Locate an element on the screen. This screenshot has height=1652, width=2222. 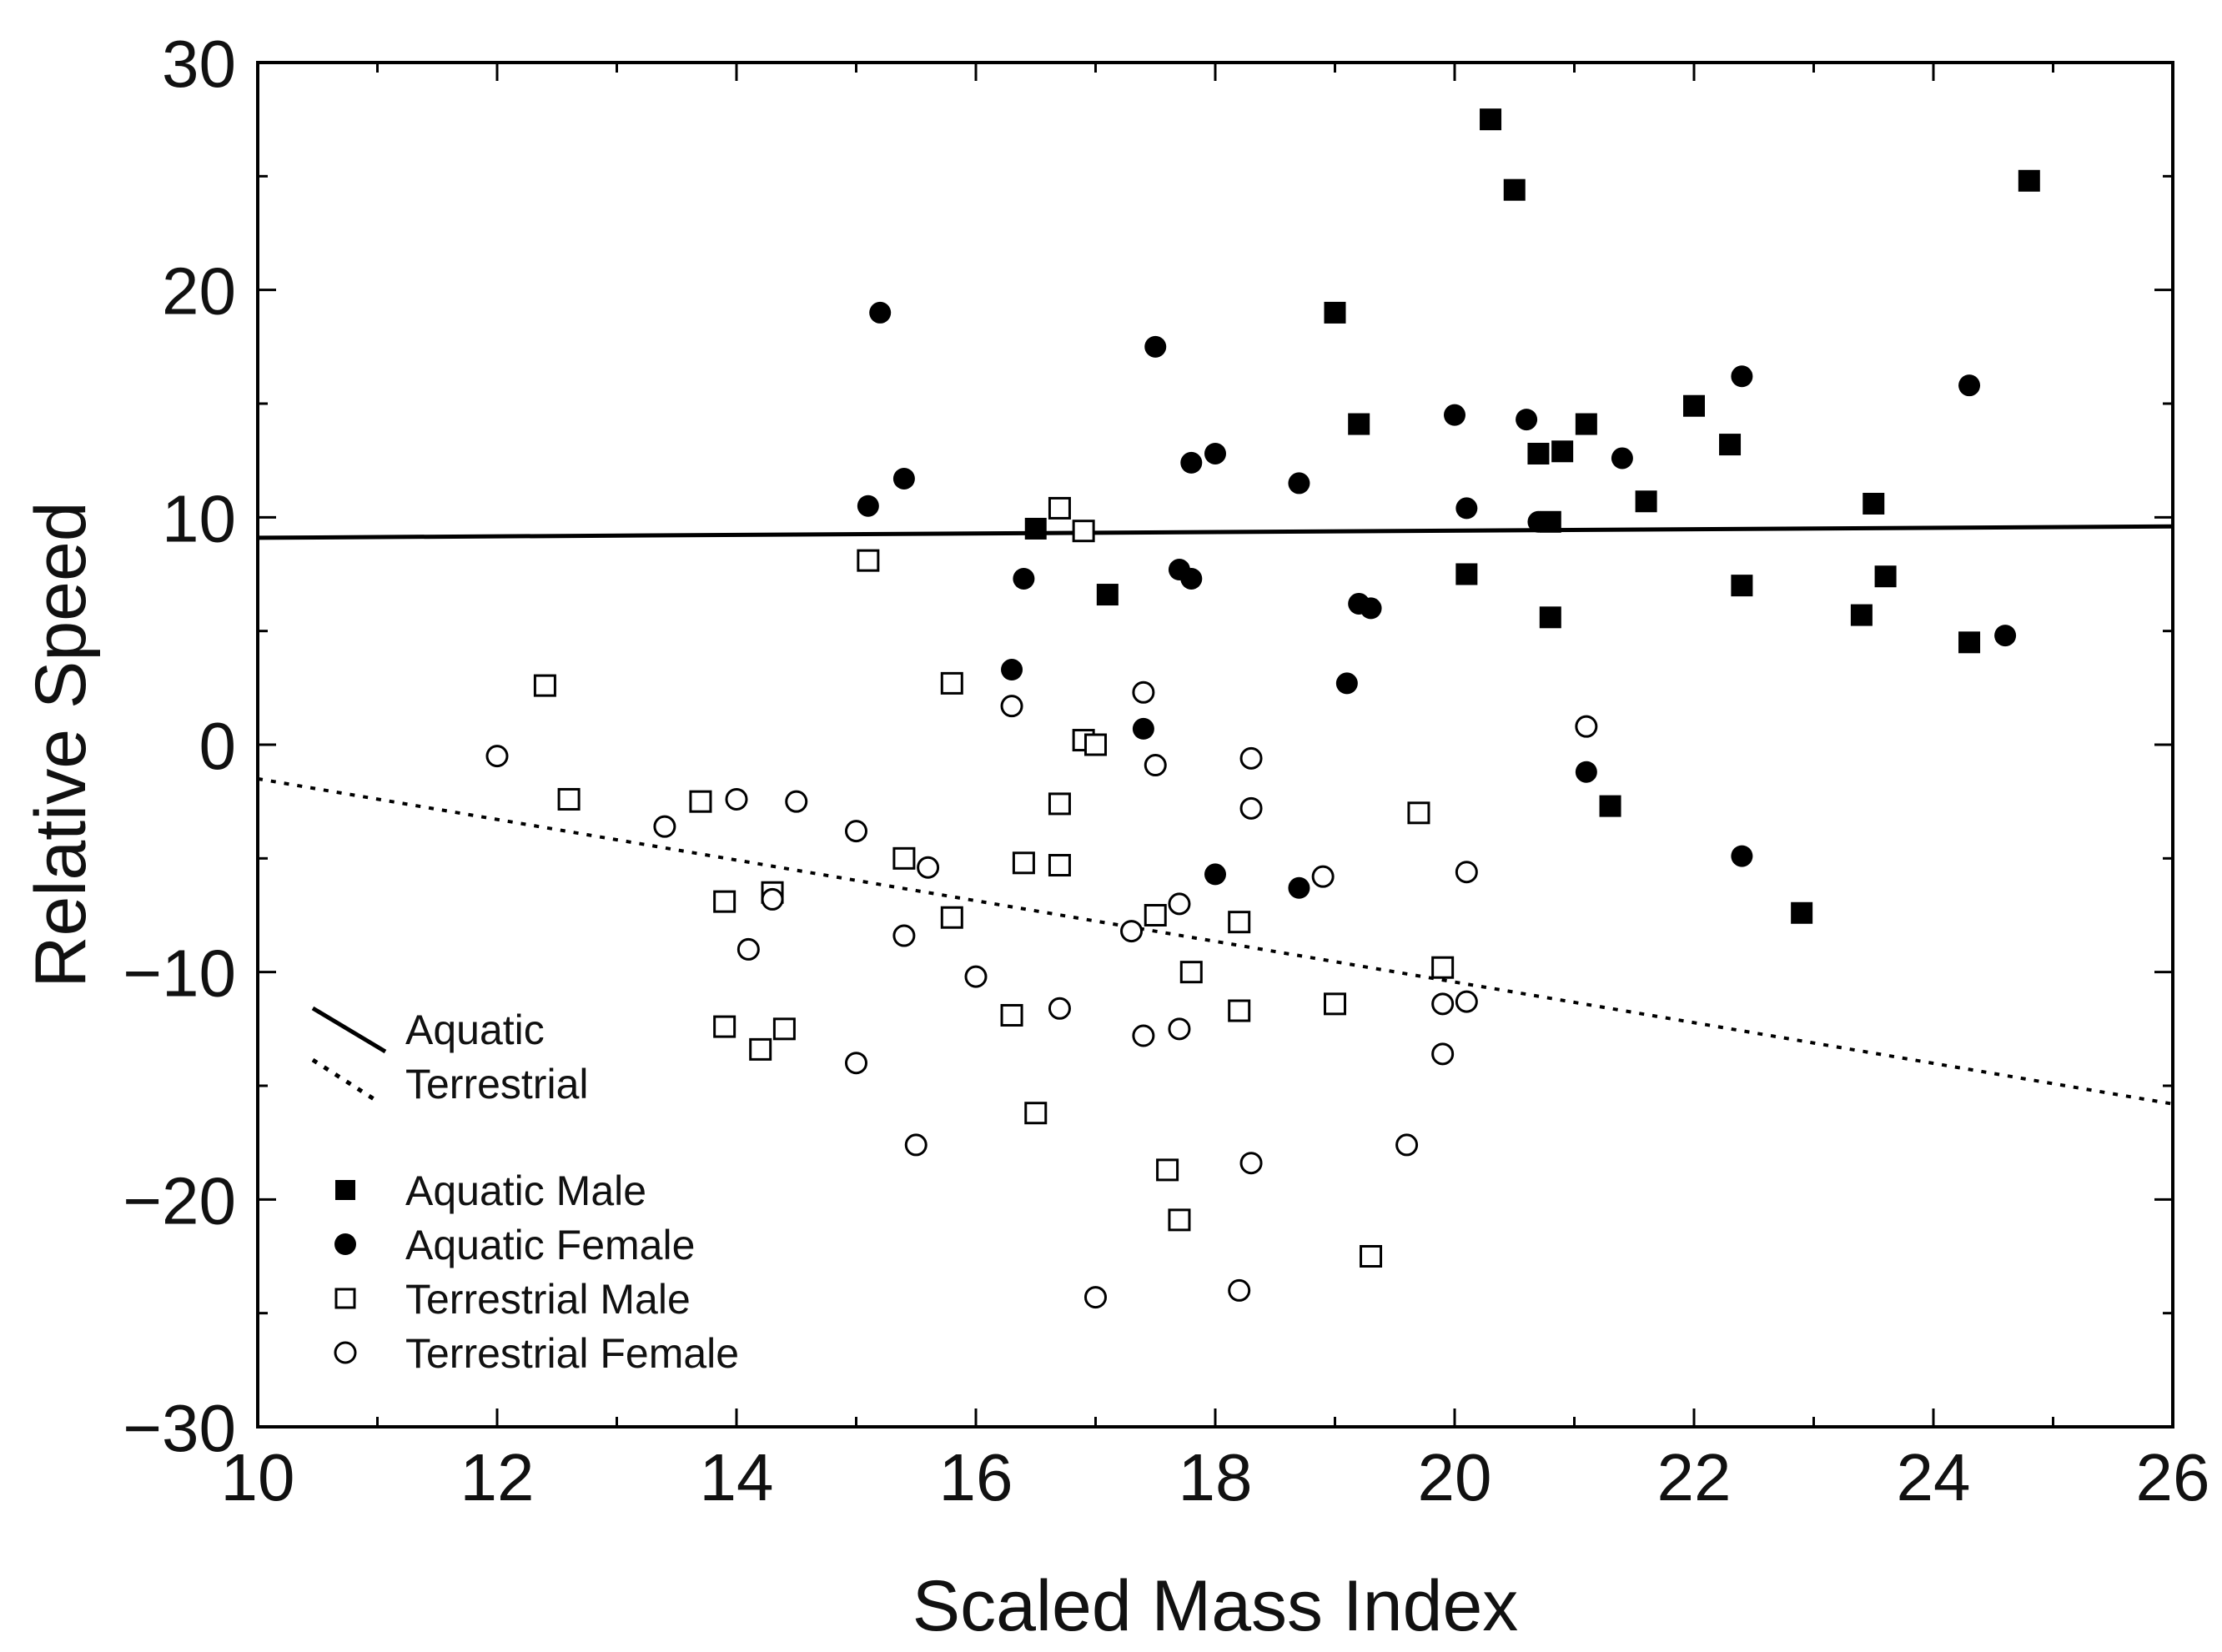
x-tick-label: 16 is located at coordinates (976, 1477).